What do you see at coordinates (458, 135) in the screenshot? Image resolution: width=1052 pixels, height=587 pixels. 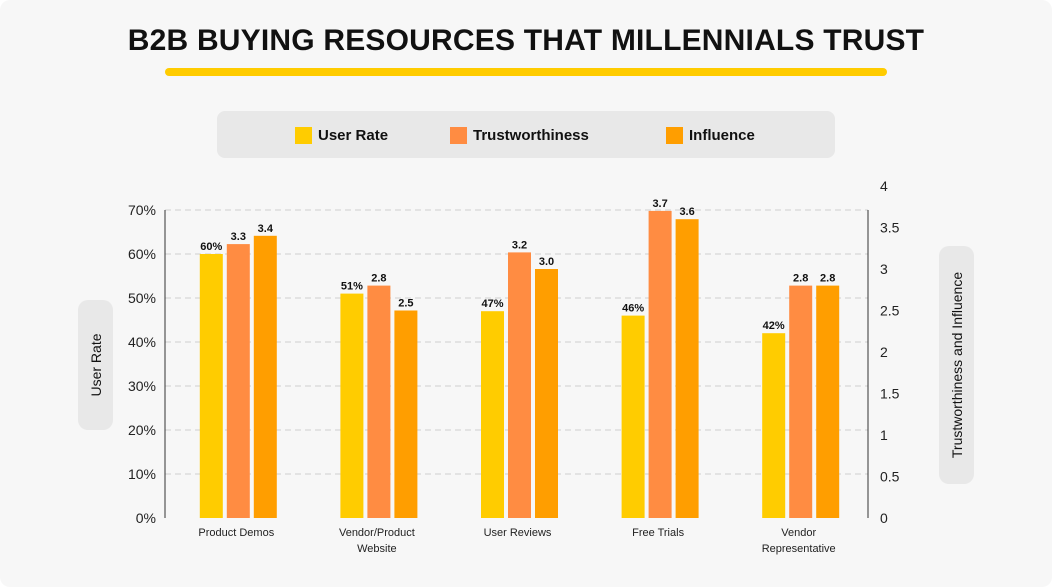 I see `legend-swatch-trustworthiness` at bounding box center [458, 135].